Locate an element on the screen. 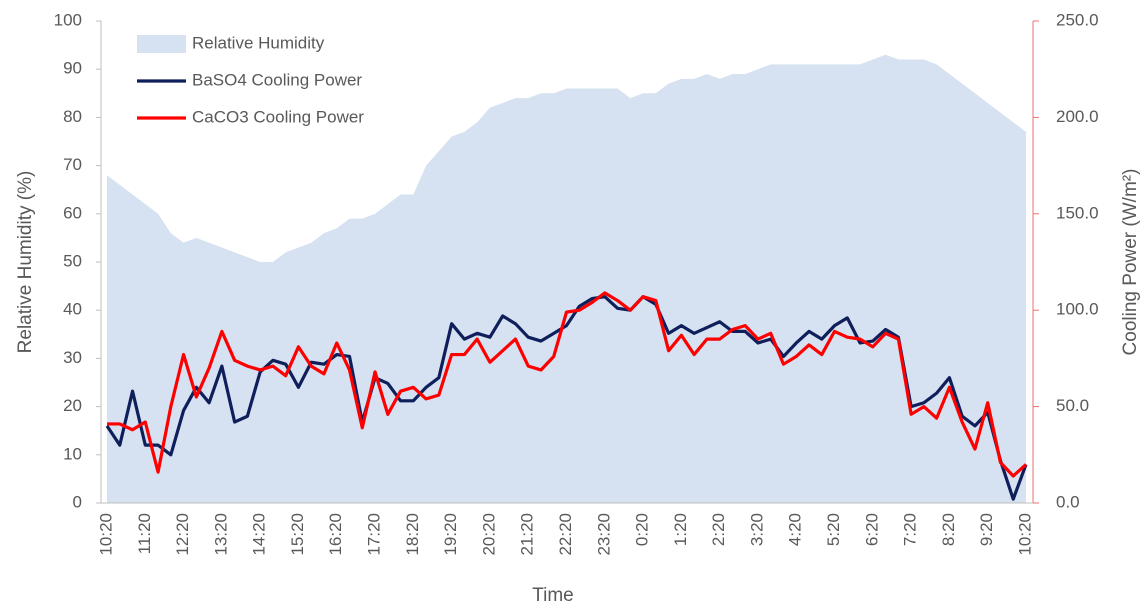 This screenshot has height=606, width=1146. x-tick-label: 7:20 is located at coordinates (910, 529).